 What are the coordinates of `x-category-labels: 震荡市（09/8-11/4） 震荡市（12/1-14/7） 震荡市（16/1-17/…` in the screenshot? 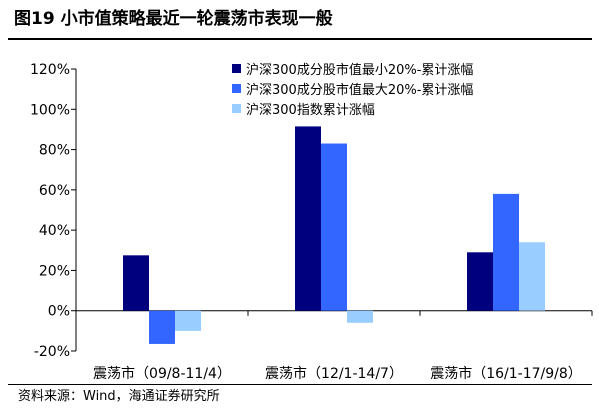 It's located at (337, 373).